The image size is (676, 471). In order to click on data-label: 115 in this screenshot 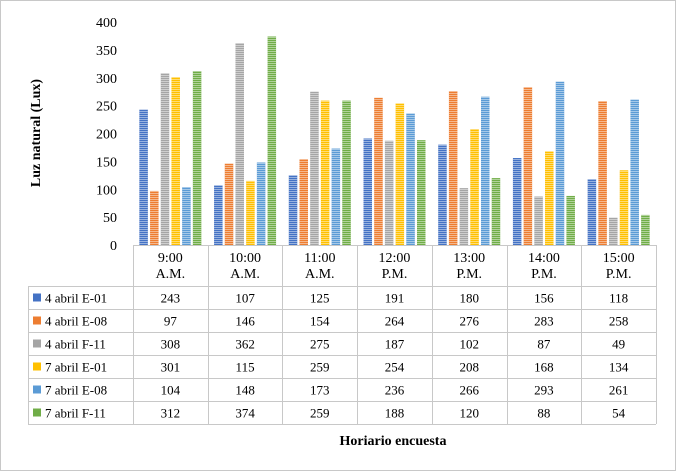, I will do `click(245, 367)`.